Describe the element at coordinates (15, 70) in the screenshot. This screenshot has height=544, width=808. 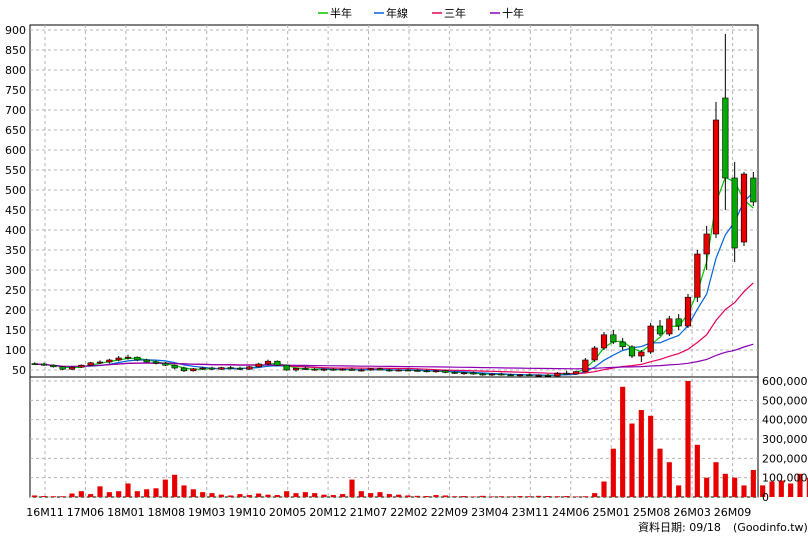
I see `price-tick-15: 800` at that location.